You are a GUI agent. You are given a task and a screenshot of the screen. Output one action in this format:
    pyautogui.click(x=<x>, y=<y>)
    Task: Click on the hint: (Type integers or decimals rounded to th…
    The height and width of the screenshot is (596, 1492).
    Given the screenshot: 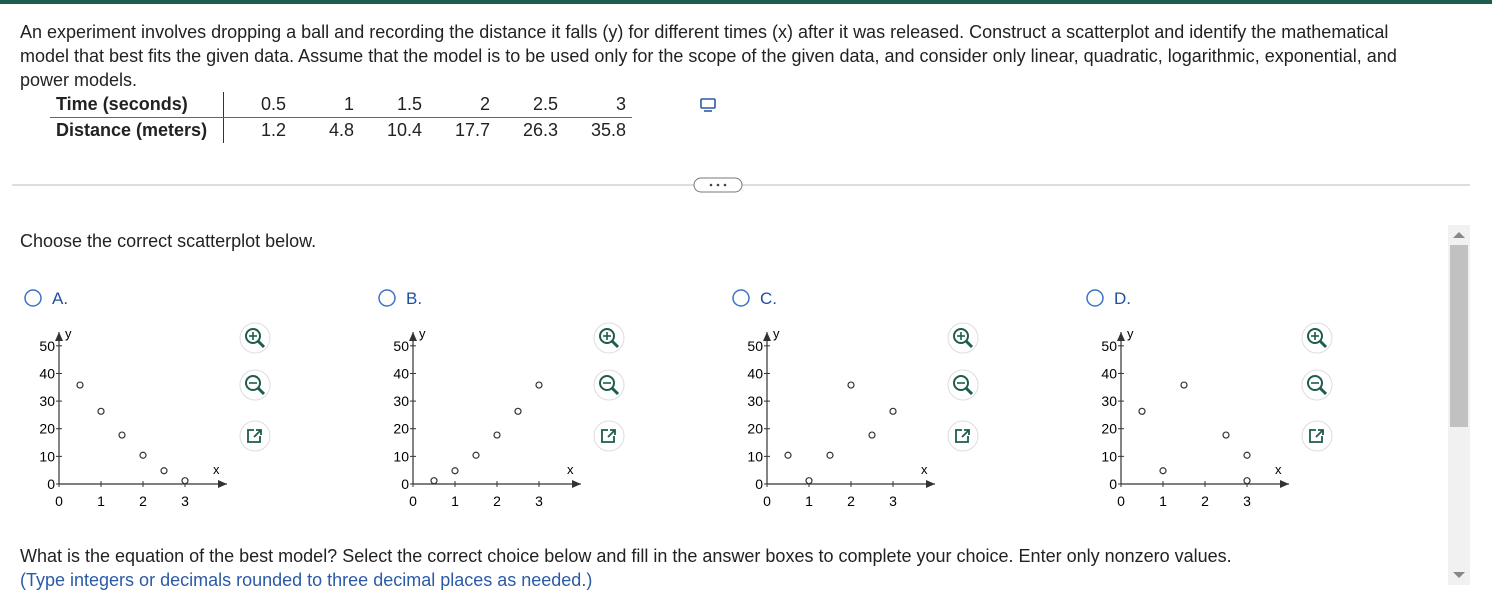 What is the action you would take?
    pyautogui.click(x=306, y=580)
    